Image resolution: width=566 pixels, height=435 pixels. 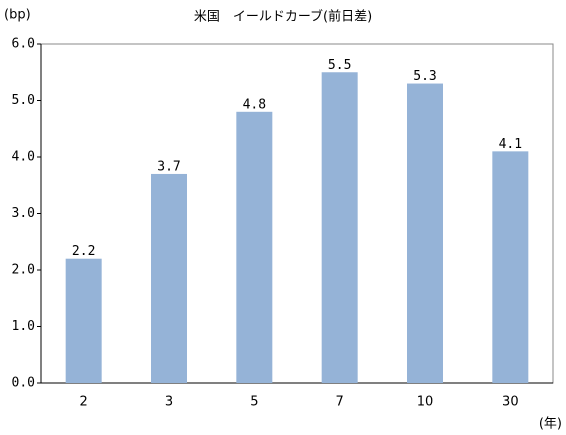 What do you see at coordinates (17, 15) in the screenshot?
I see `y-axis-label: (bp)` at bounding box center [17, 15].